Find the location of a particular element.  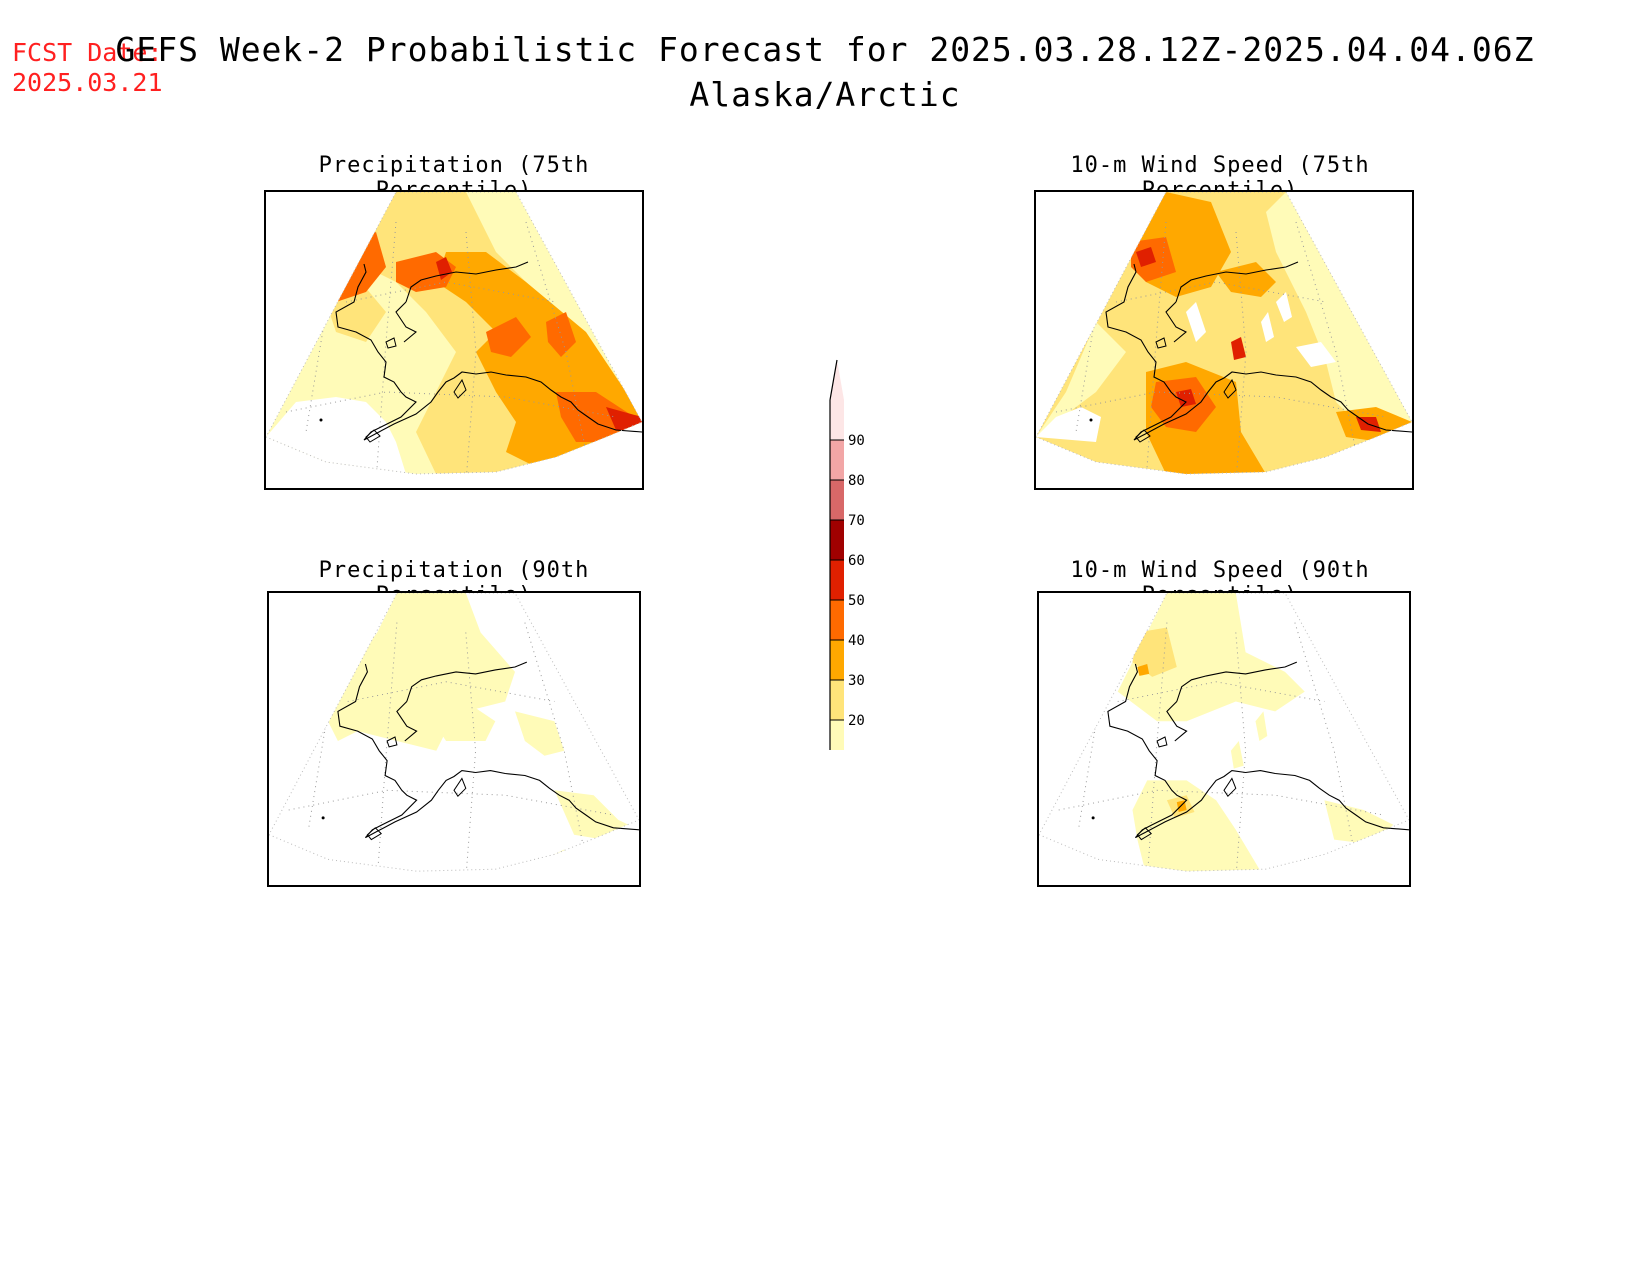

colorbar-label-40: 40 is located at coordinates (856, 641).